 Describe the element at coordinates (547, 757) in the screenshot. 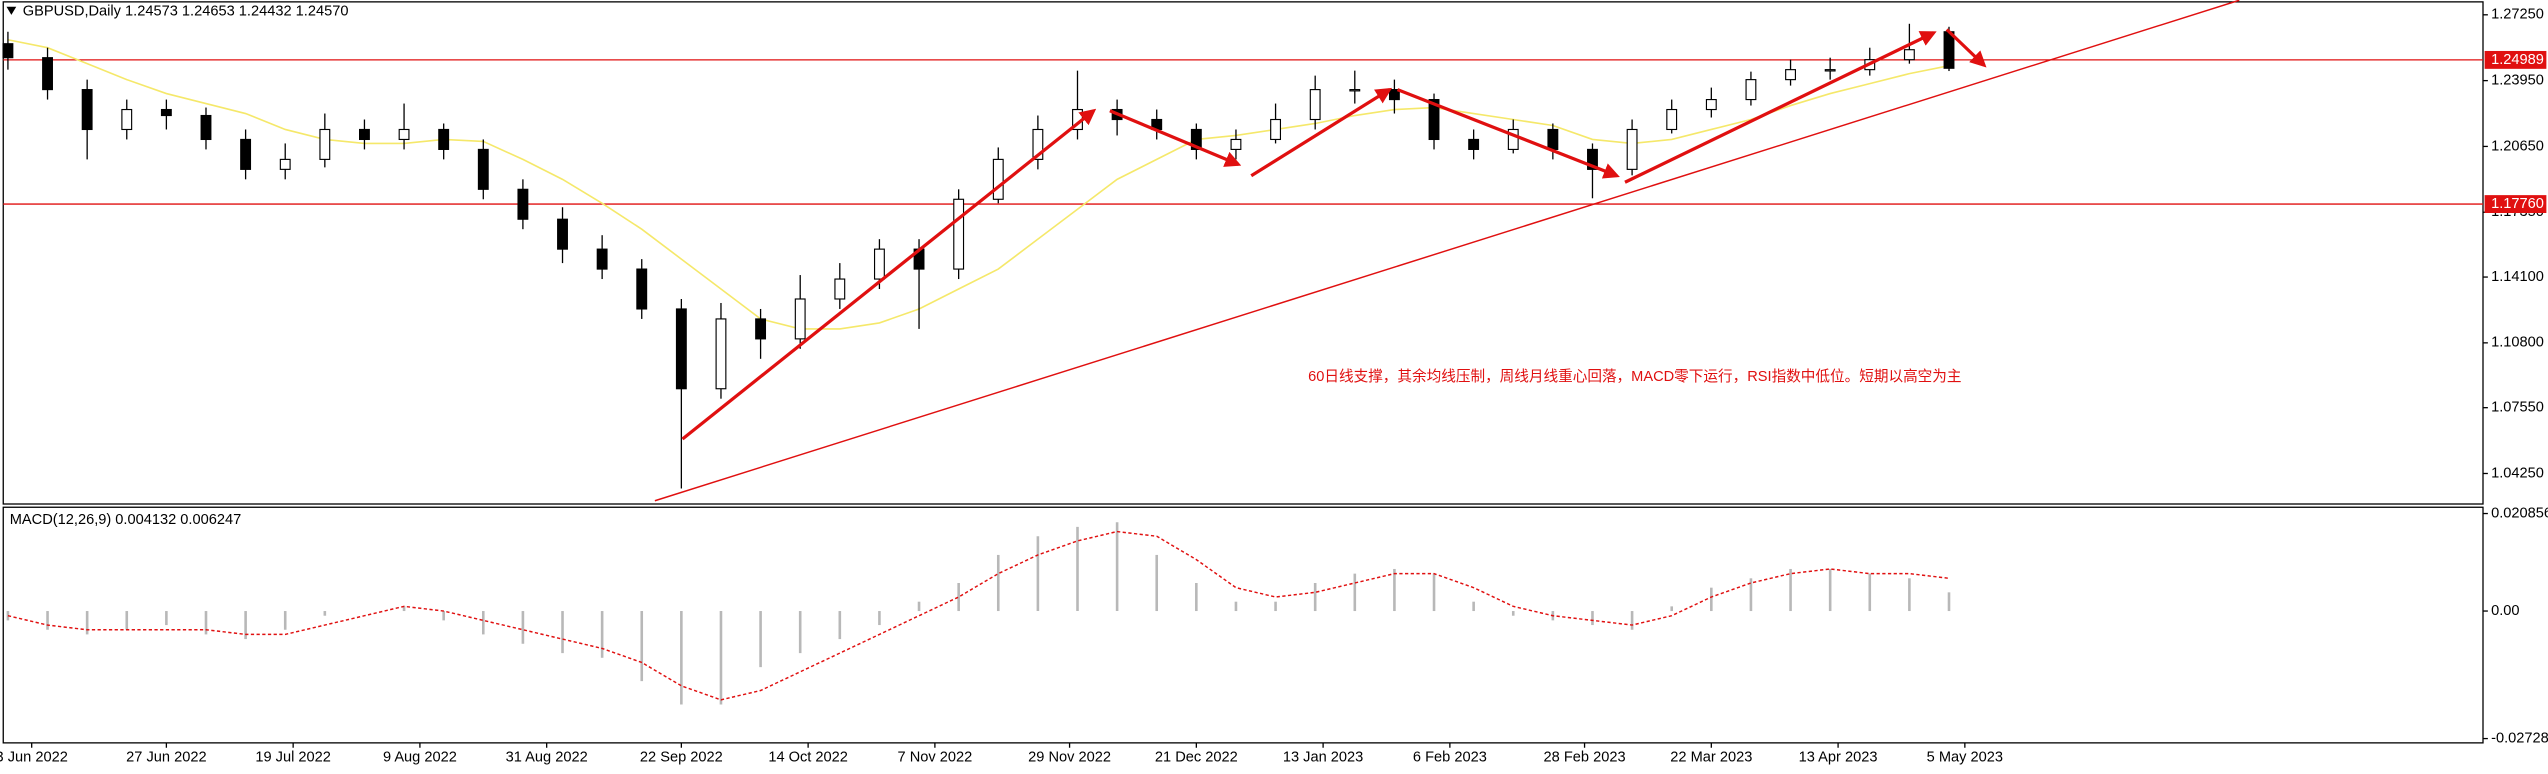

I see `x-tick-label: 31 Aug 2022` at that location.